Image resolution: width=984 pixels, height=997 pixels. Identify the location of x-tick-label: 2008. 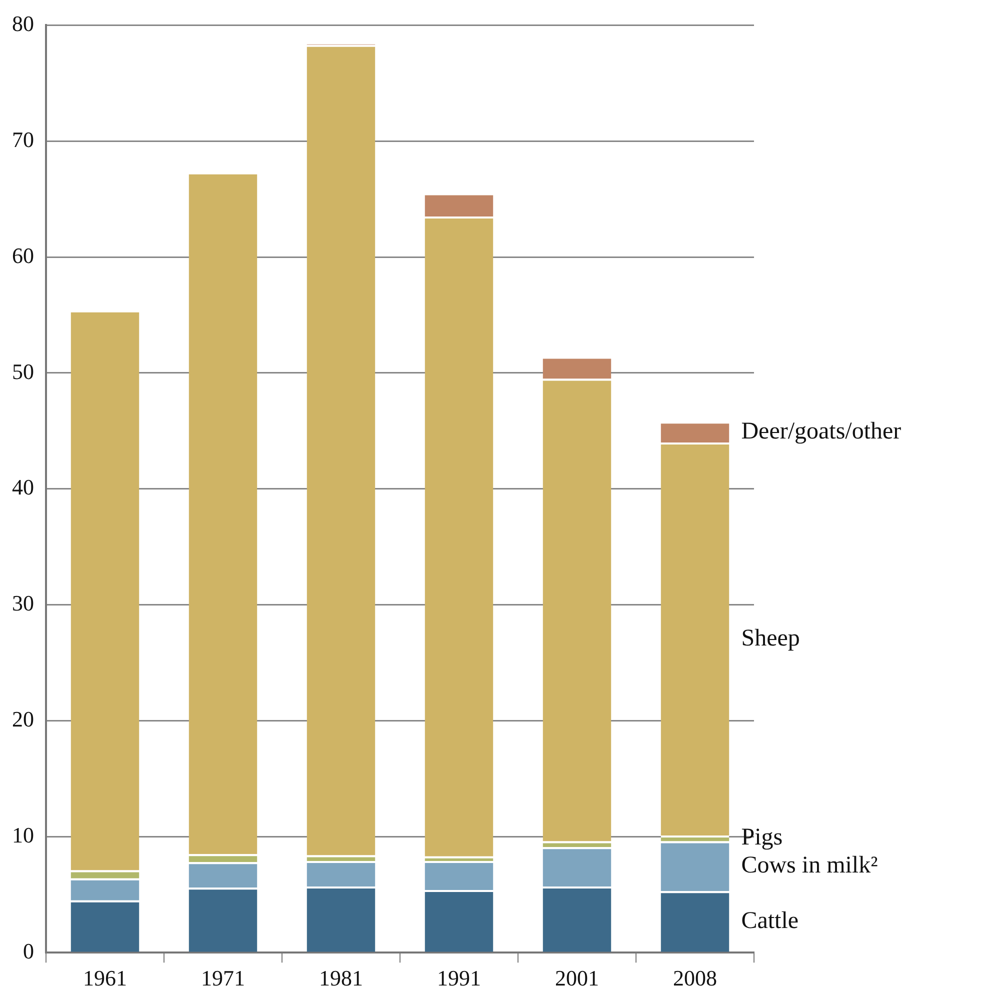
(695, 978).